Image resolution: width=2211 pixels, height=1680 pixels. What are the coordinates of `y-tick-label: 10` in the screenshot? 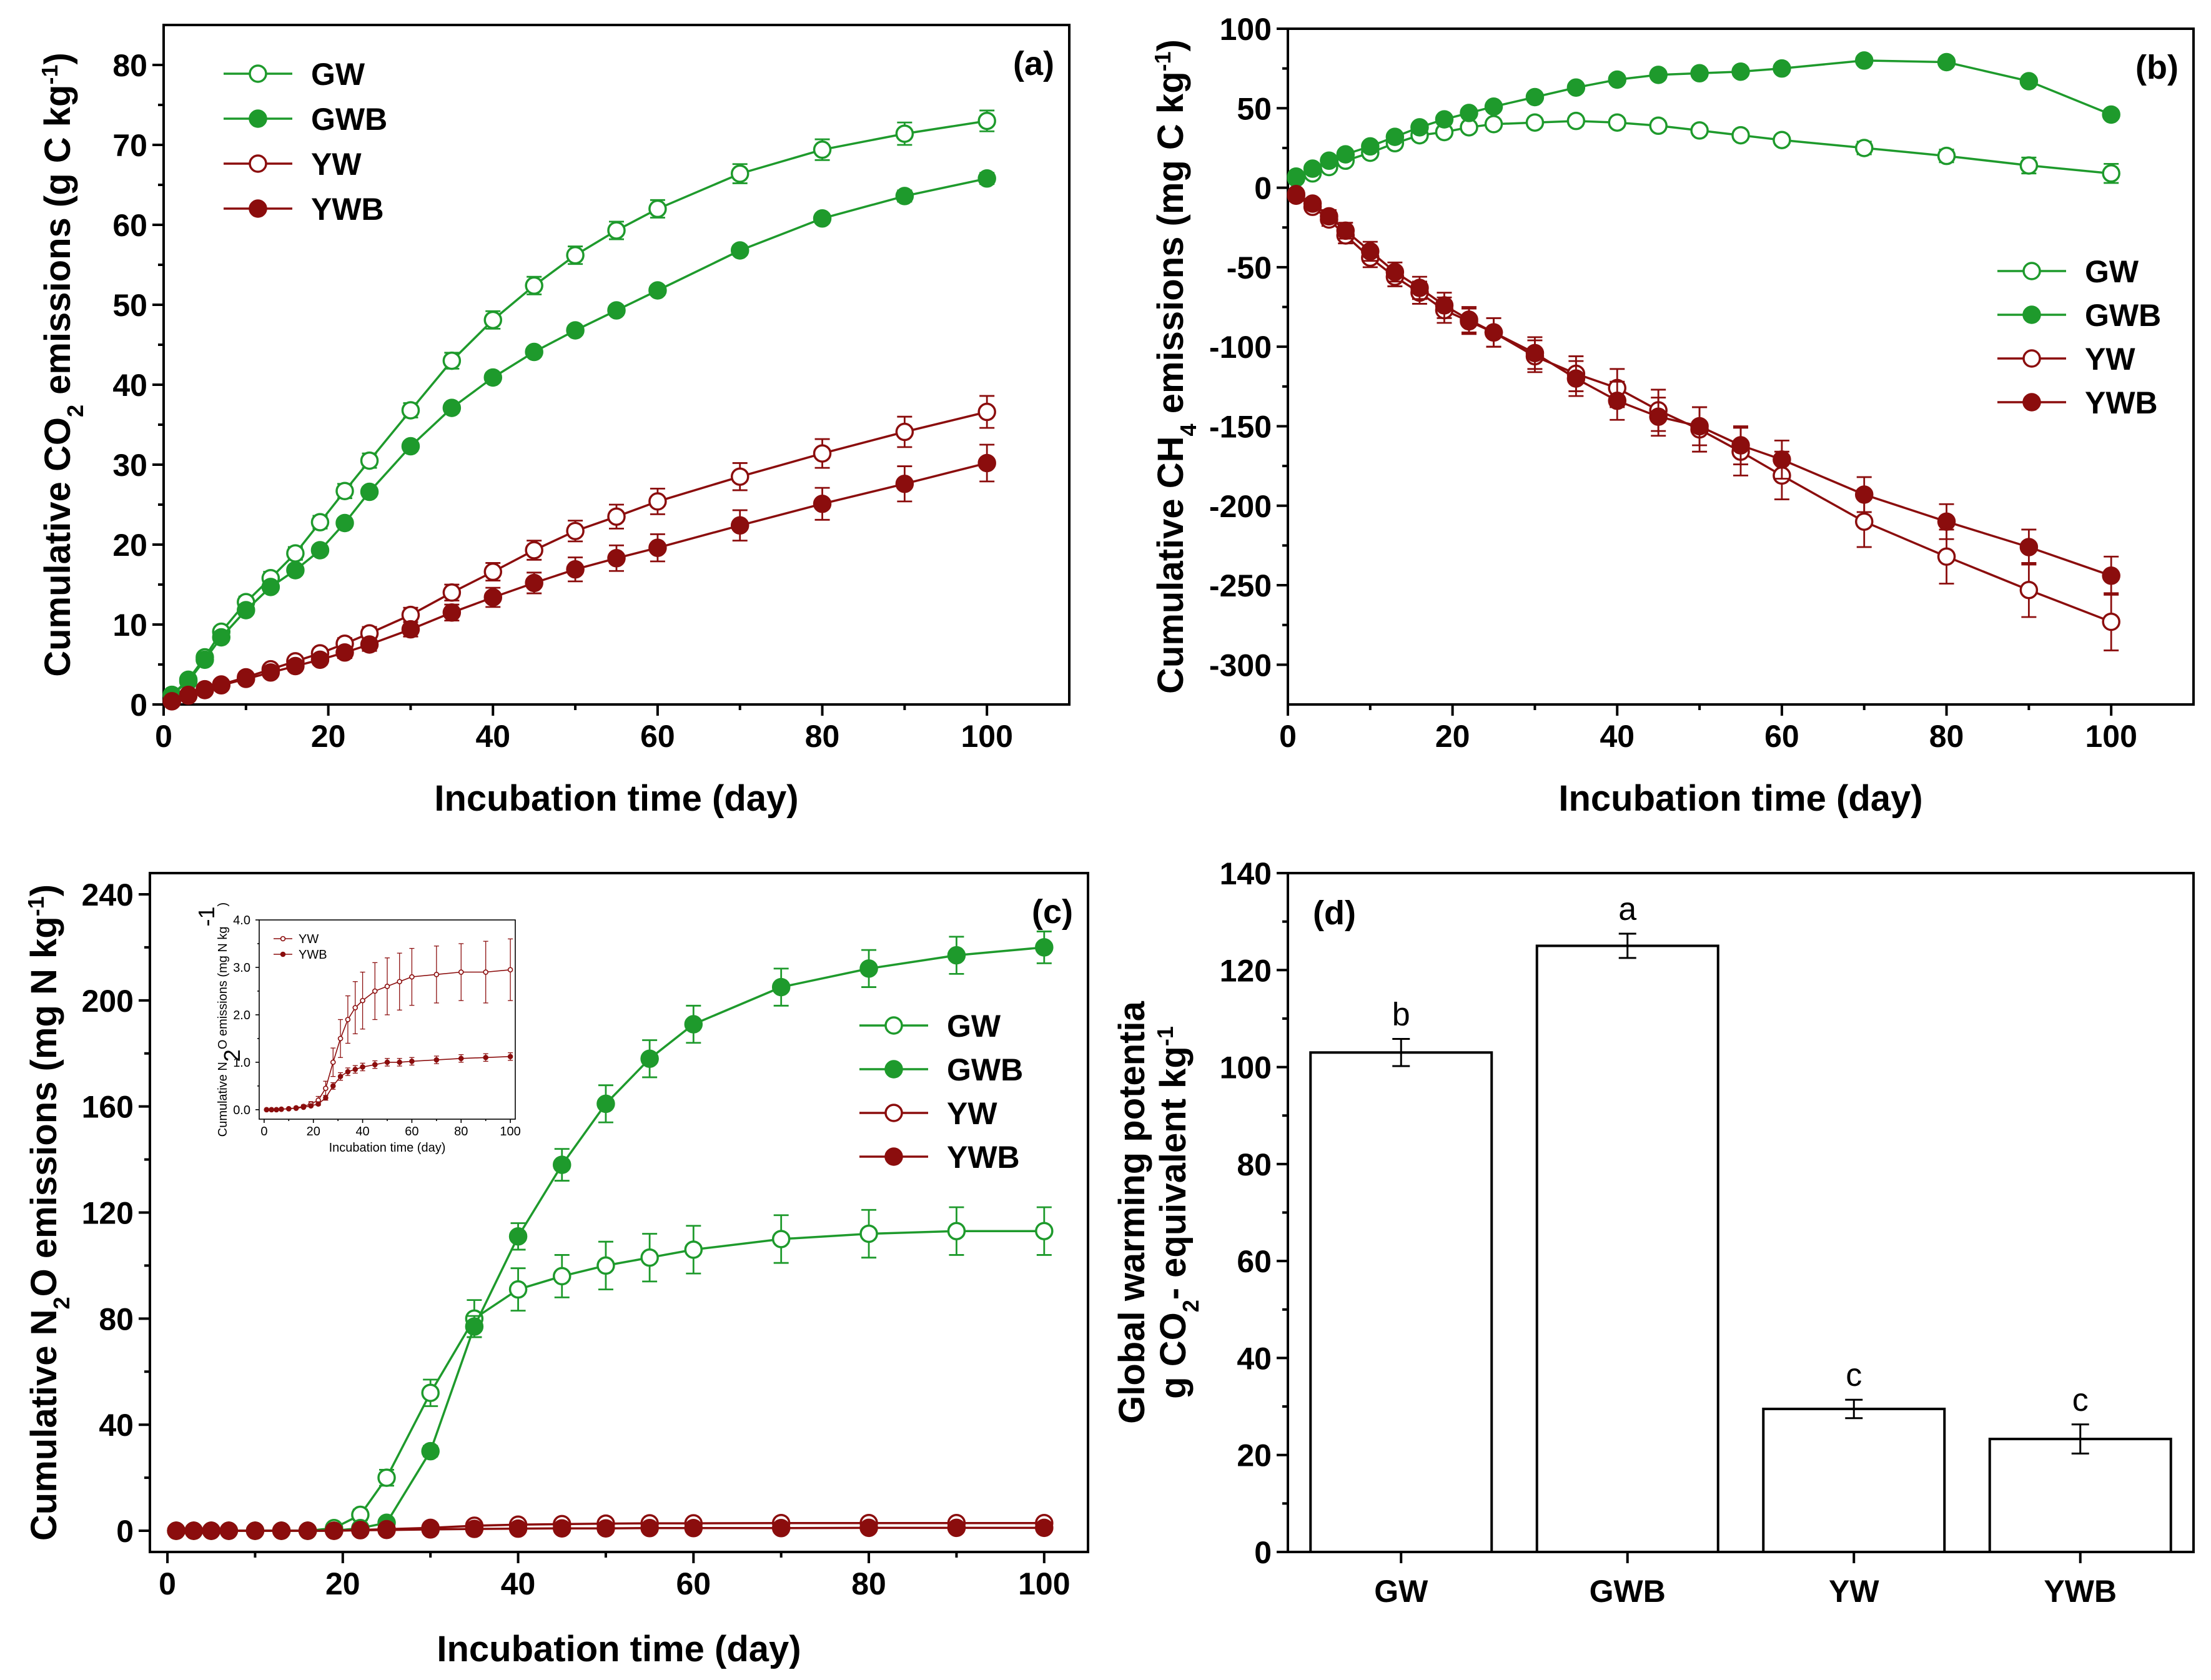 It's located at (129, 625).